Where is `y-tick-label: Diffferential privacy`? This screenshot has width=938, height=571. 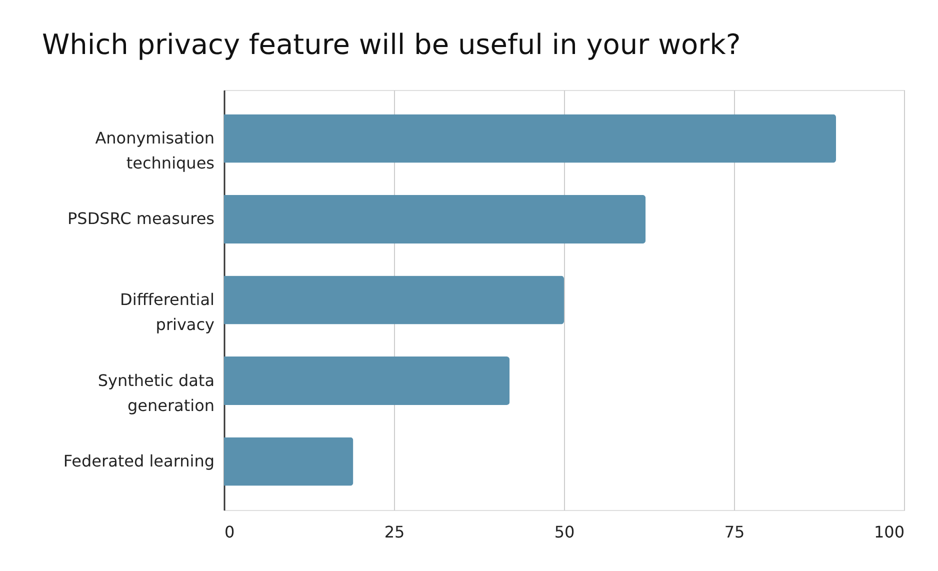 y-tick-label: Diffferential privacy is located at coordinates (167, 312).